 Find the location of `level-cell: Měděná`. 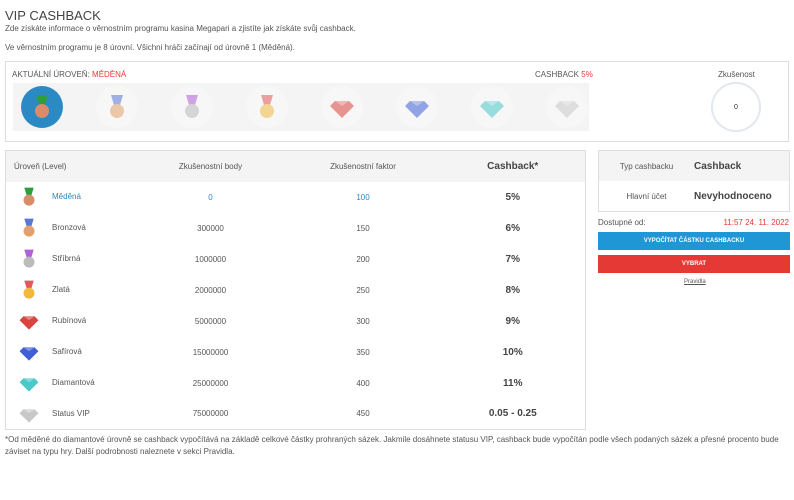

level-cell: Měděná is located at coordinates (70, 197).